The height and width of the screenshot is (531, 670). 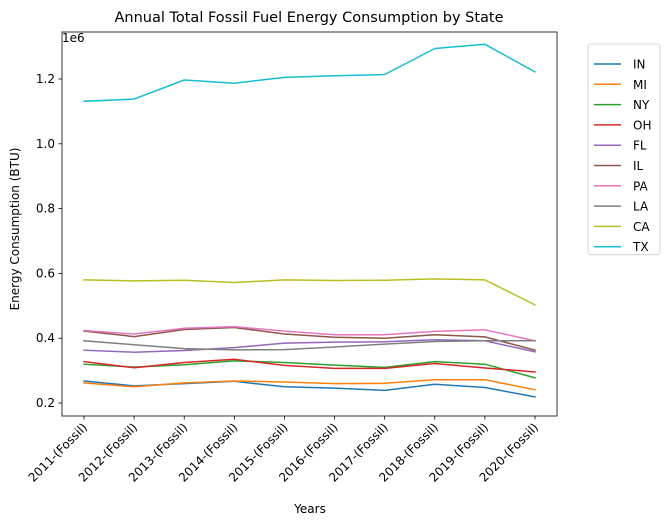 I want to click on y-tick-label: 0.6, so click(x=45, y=273).